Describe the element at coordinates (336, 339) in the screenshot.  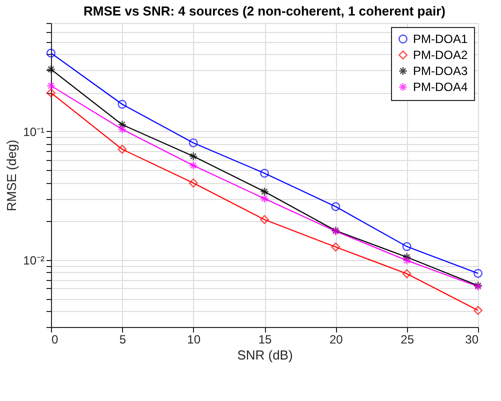
I see `x-tick-label: 20` at that location.